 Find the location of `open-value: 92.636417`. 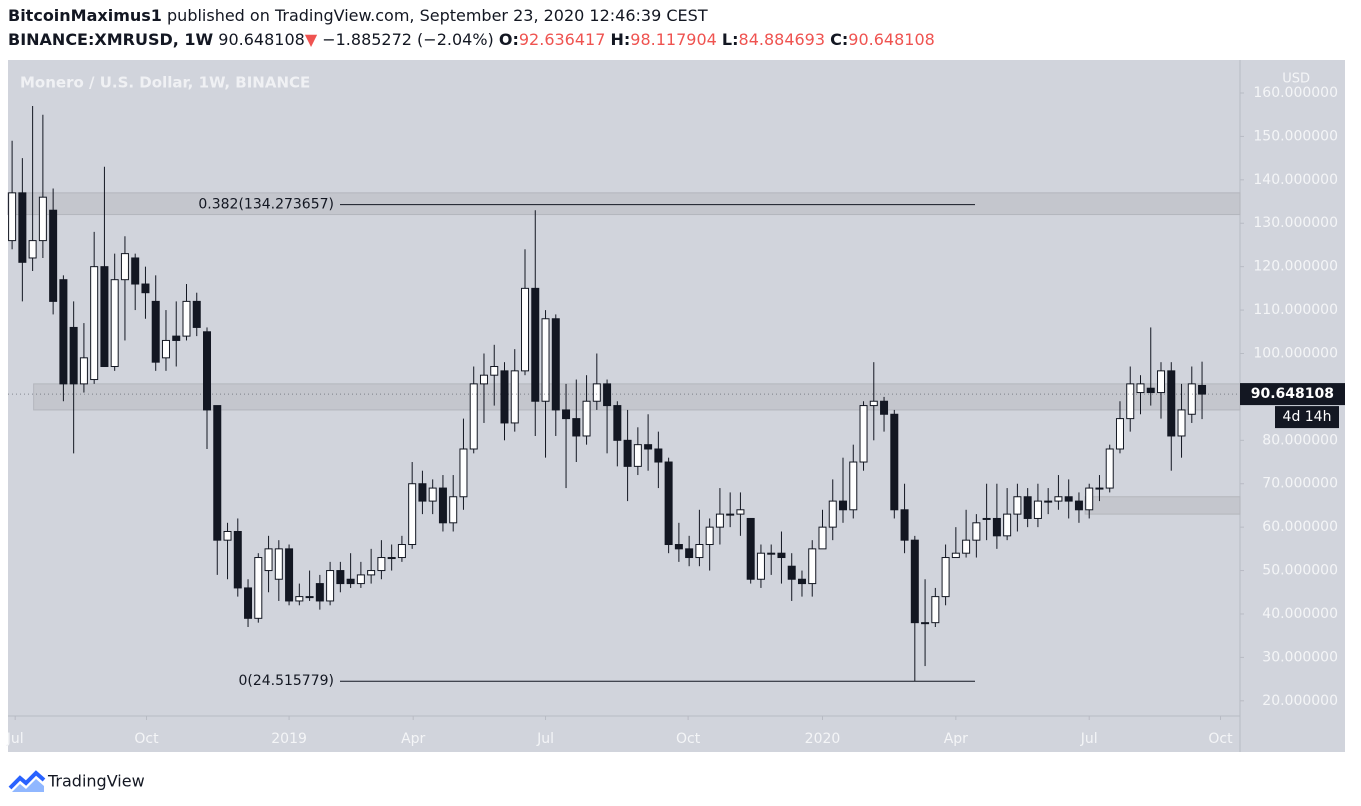

open-value: 92.636417 is located at coordinates (562, 39).